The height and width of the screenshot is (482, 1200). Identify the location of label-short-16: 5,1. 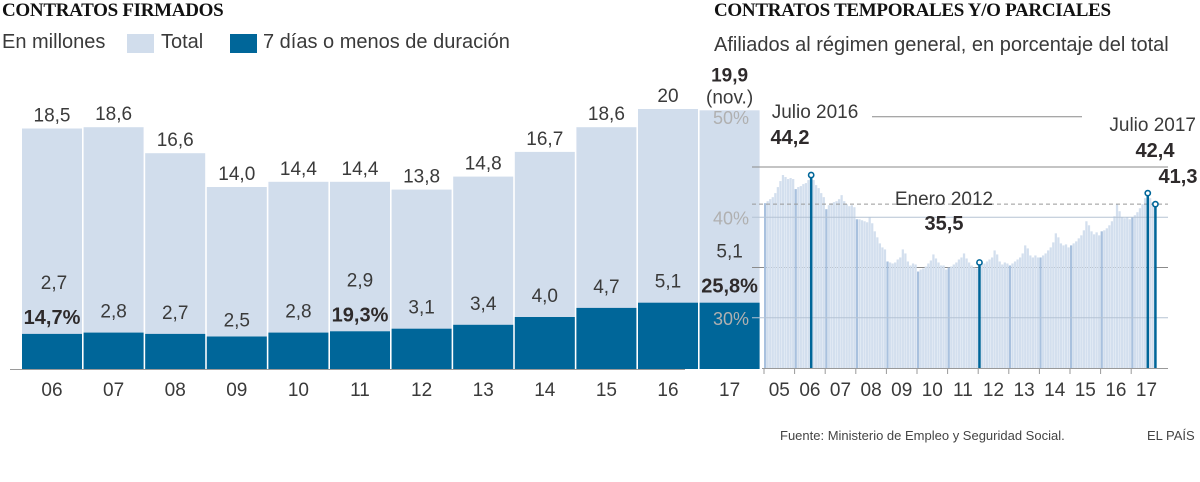
(668, 282).